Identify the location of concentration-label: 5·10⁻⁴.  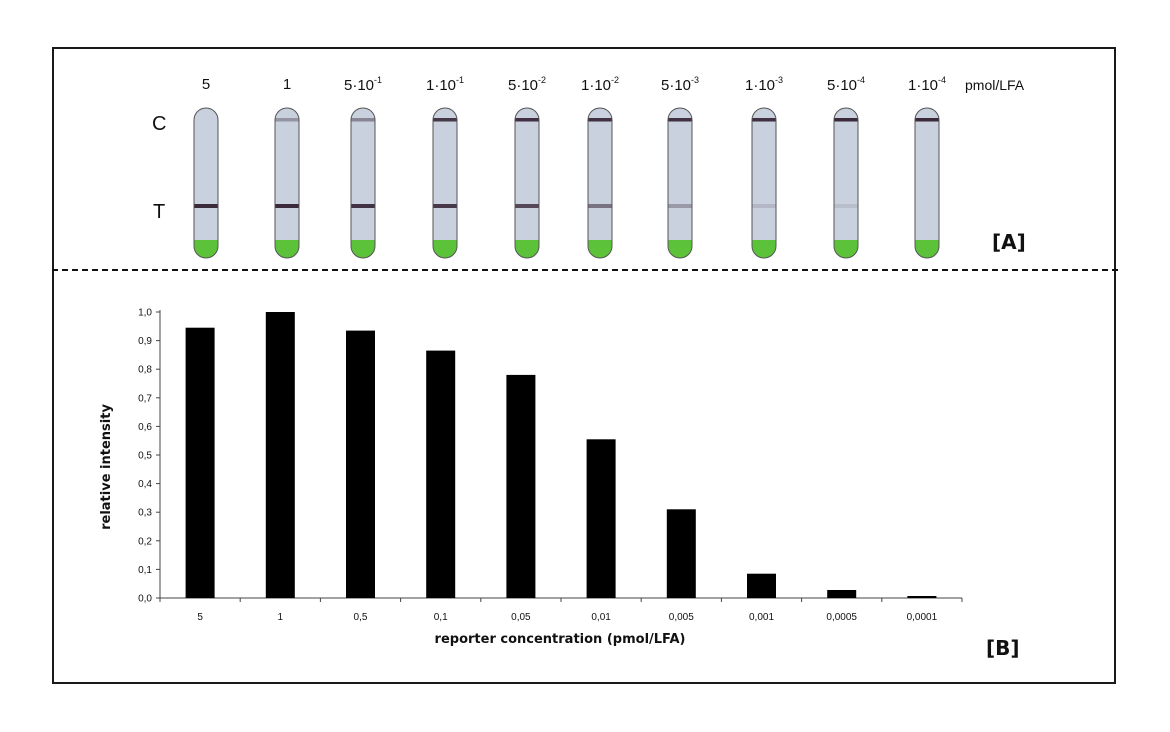
(846, 84).